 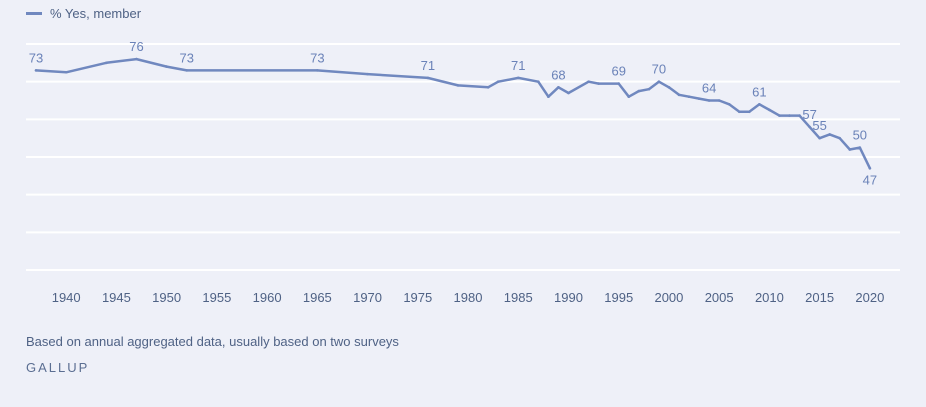 I want to click on x-tick-label-1955: 1955, so click(x=216, y=297).